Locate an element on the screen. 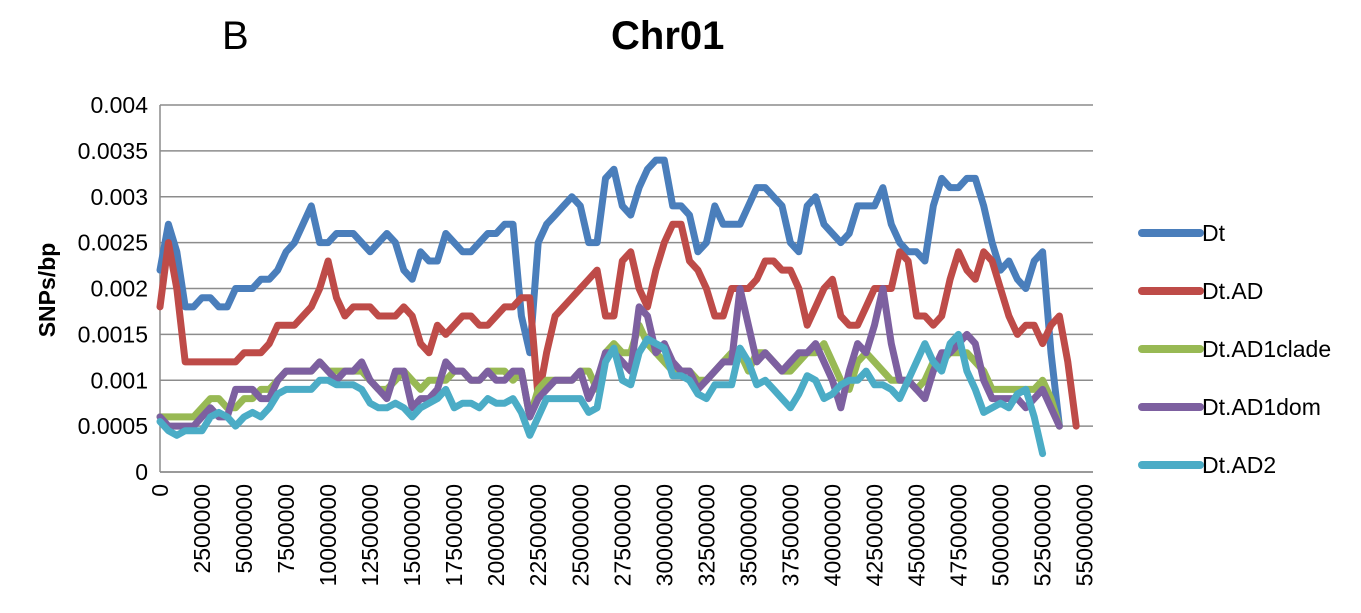  x-tick-label: 20000000 is located at coordinates (496, 535).